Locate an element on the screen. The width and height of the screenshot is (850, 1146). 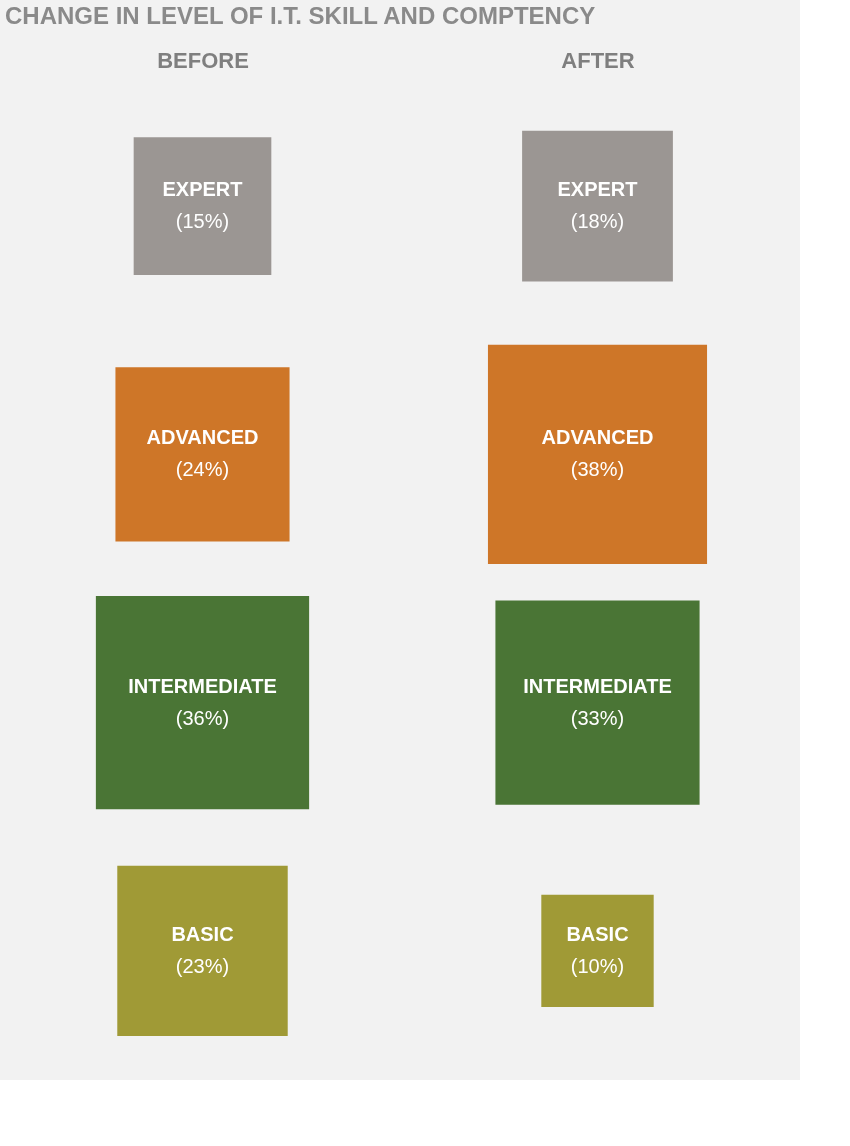
data-label: (36%) is located at coordinates (202, 717).